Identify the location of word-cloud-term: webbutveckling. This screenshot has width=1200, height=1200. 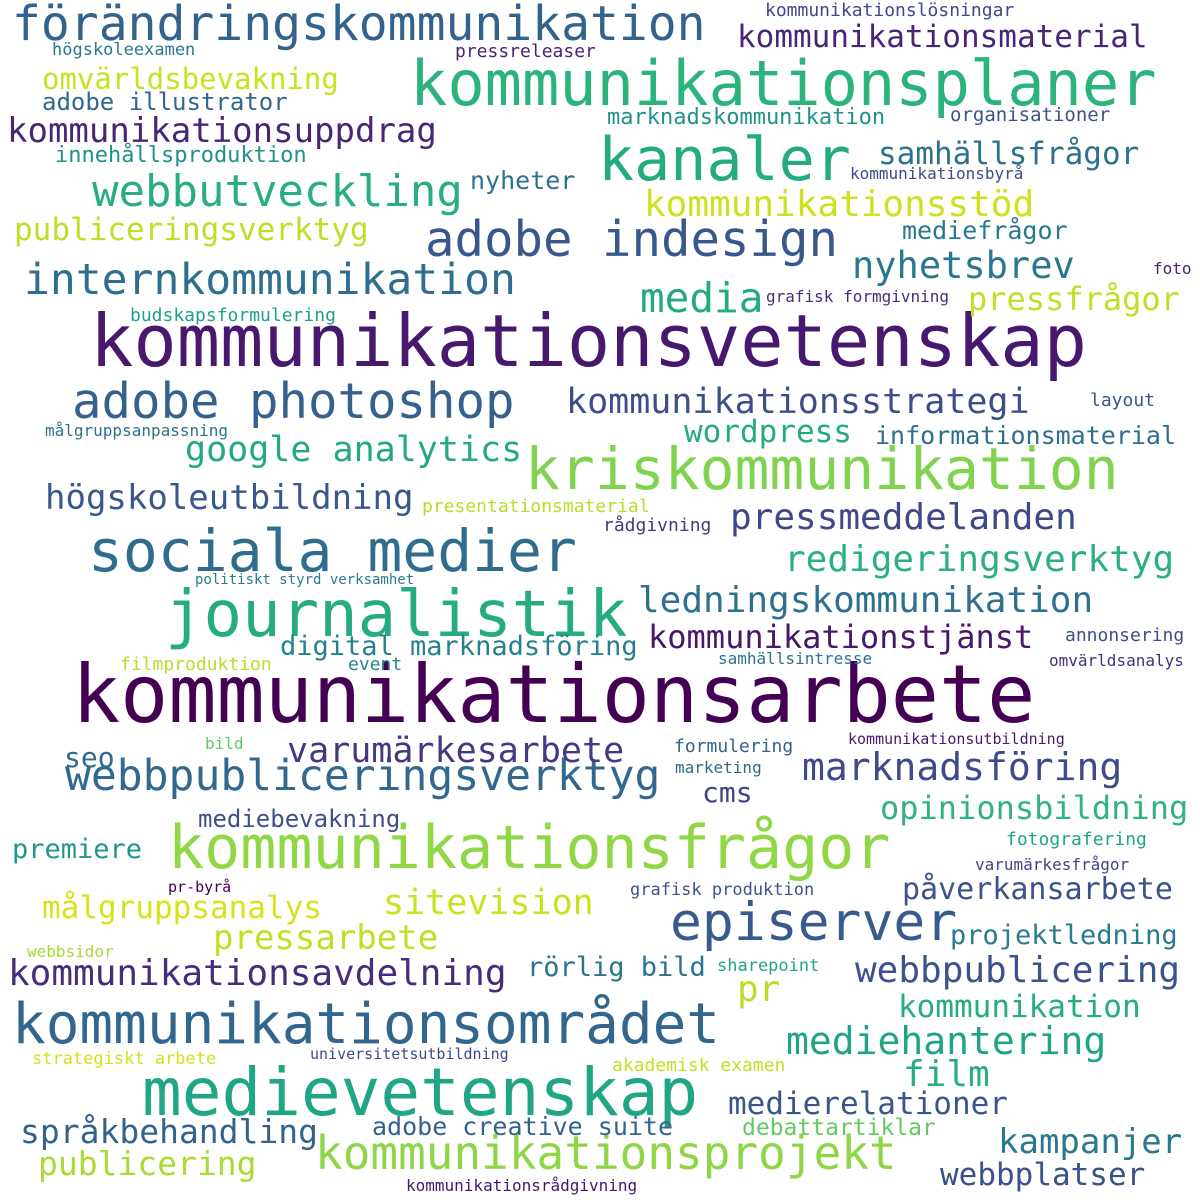
(277, 191).